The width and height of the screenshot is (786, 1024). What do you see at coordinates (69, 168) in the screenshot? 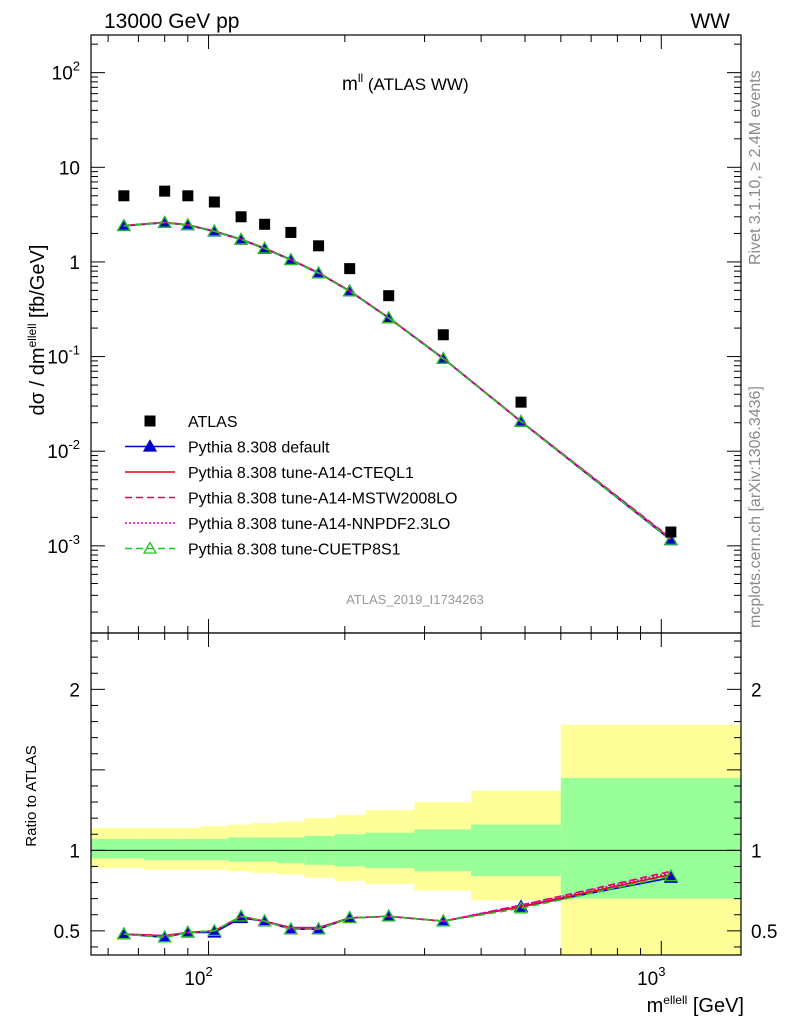
I see `y-tick-label: 10` at bounding box center [69, 168].